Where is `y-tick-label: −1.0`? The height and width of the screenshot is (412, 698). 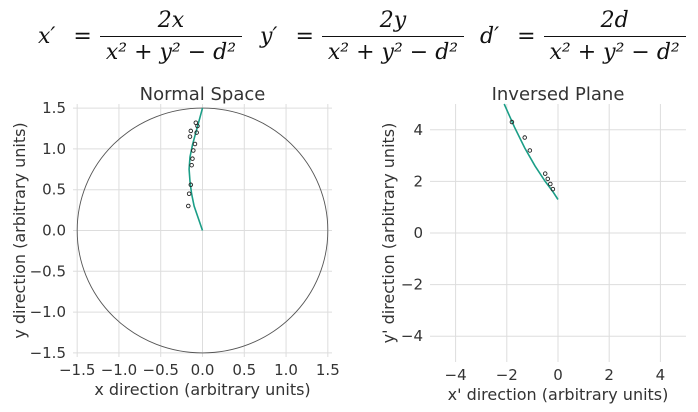
y-tick-label: −1.0 is located at coordinates (48, 312).